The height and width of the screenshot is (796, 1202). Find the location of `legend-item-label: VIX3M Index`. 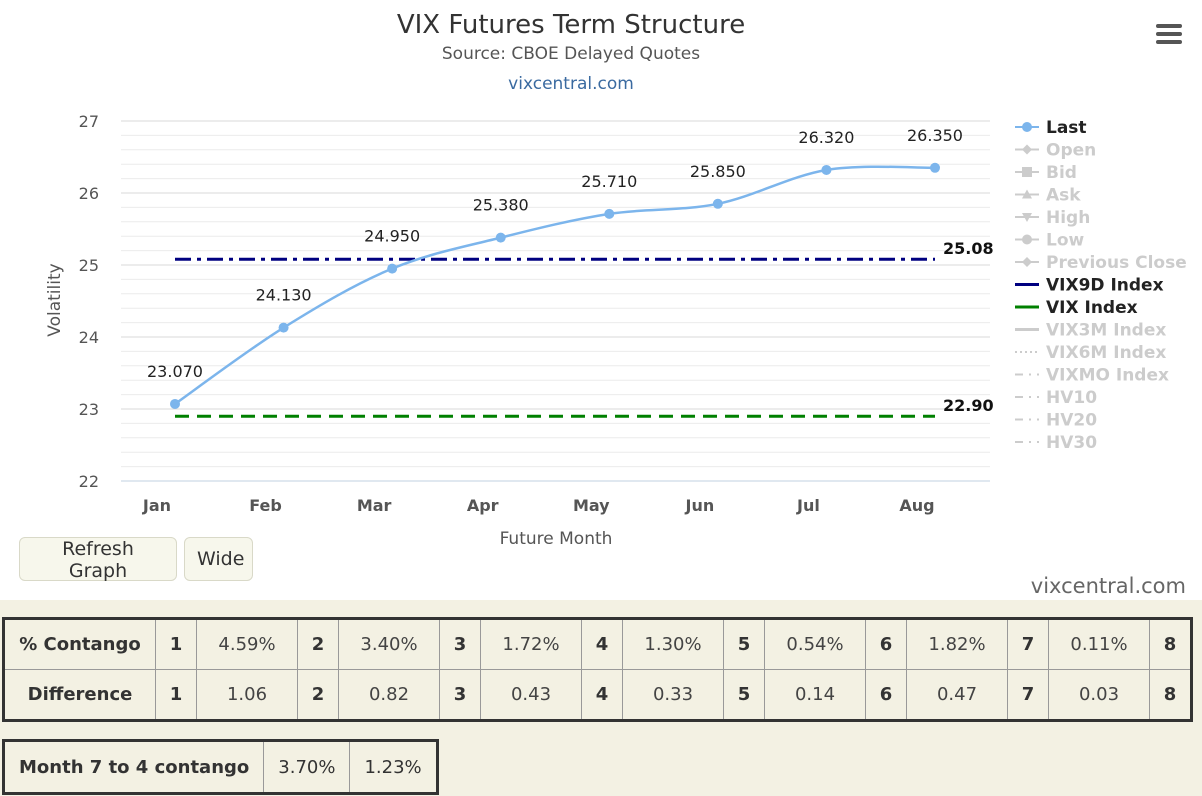

legend-item-label: VIX3M Index is located at coordinates (1106, 331).